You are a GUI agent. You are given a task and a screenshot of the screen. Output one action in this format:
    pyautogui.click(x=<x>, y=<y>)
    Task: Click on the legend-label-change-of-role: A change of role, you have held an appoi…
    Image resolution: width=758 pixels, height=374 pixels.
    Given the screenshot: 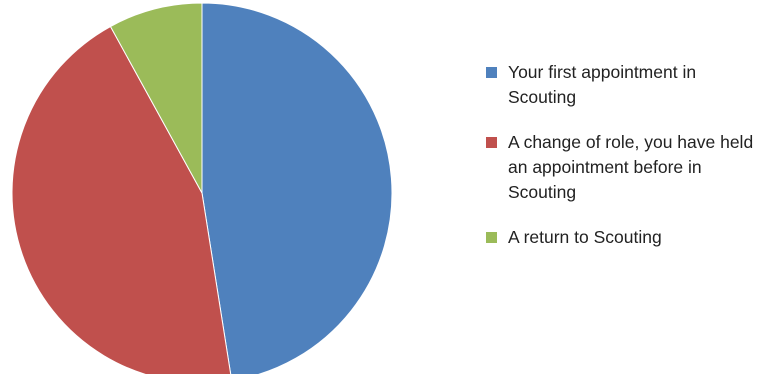 What is the action you would take?
    pyautogui.click(x=631, y=167)
    